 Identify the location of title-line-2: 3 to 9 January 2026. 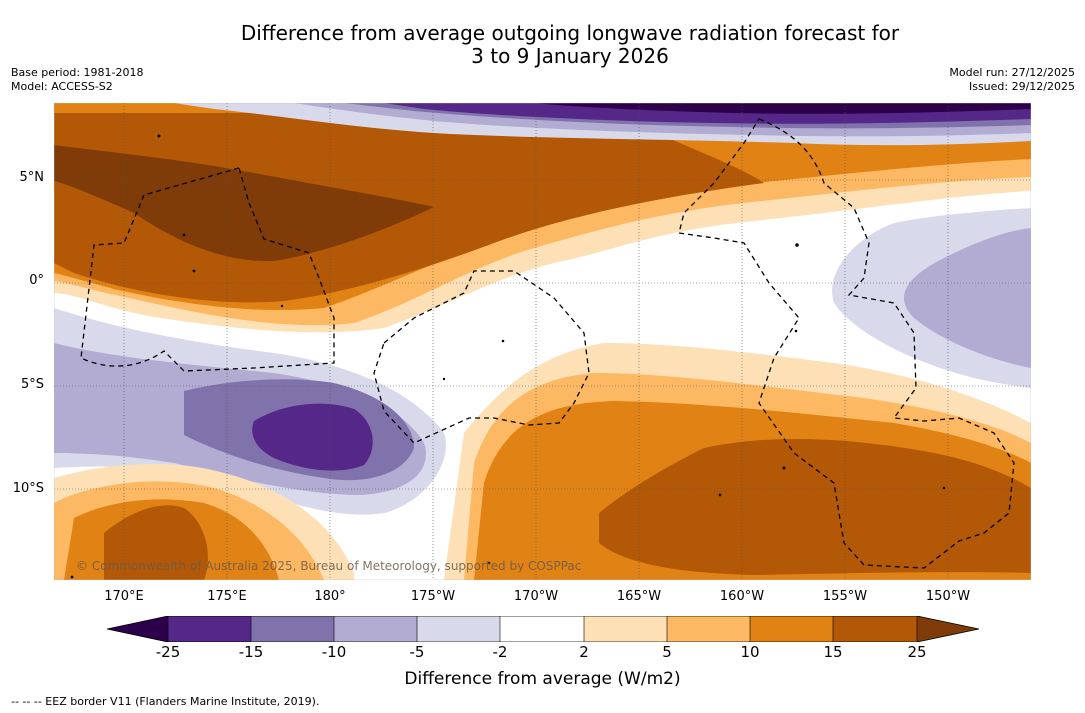
(570, 56).